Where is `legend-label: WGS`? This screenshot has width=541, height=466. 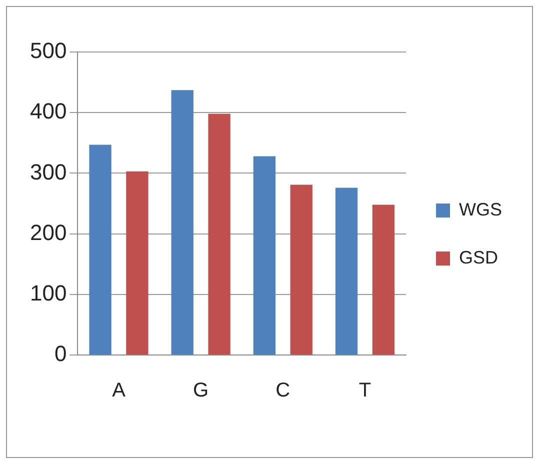 legend-label: WGS is located at coordinates (480, 209).